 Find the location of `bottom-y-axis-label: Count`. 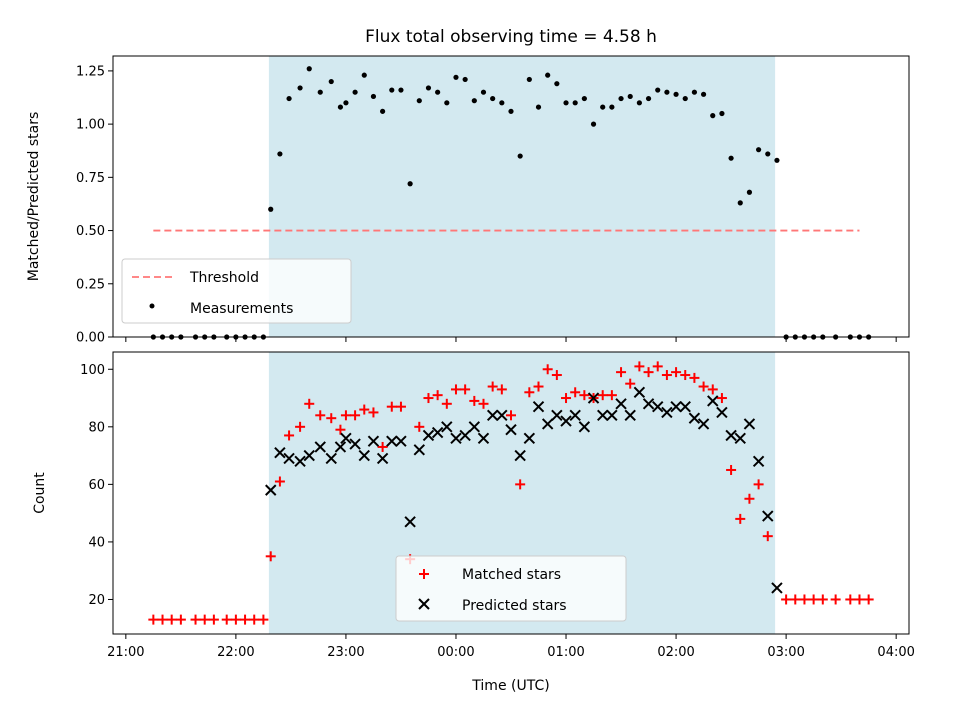

bottom-y-axis-label: Count is located at coordinates (40, 493).